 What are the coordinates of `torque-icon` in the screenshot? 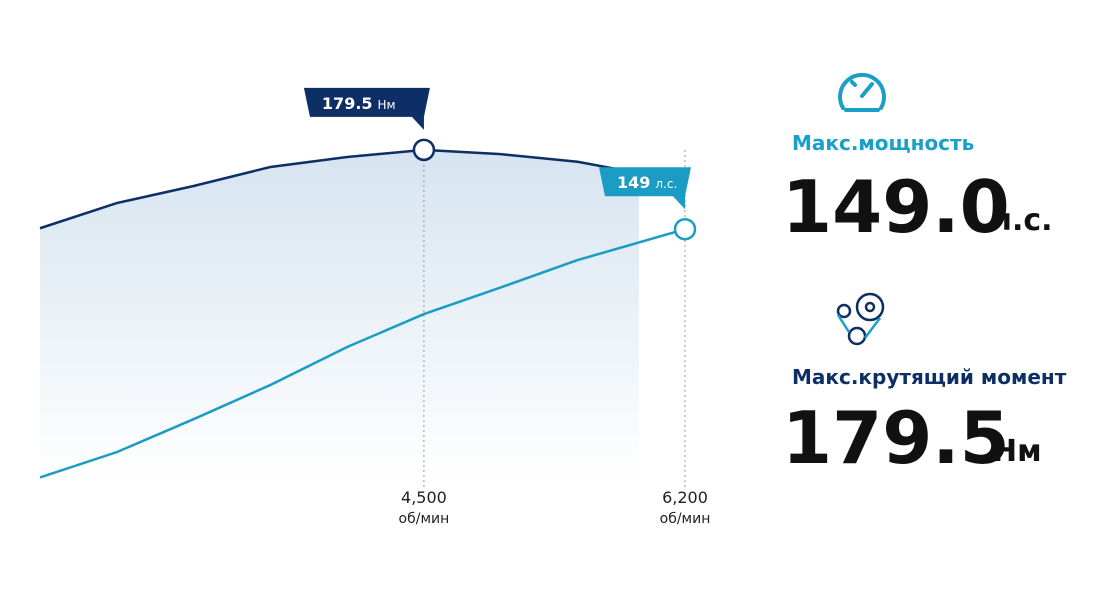 It's located at (860, 319).